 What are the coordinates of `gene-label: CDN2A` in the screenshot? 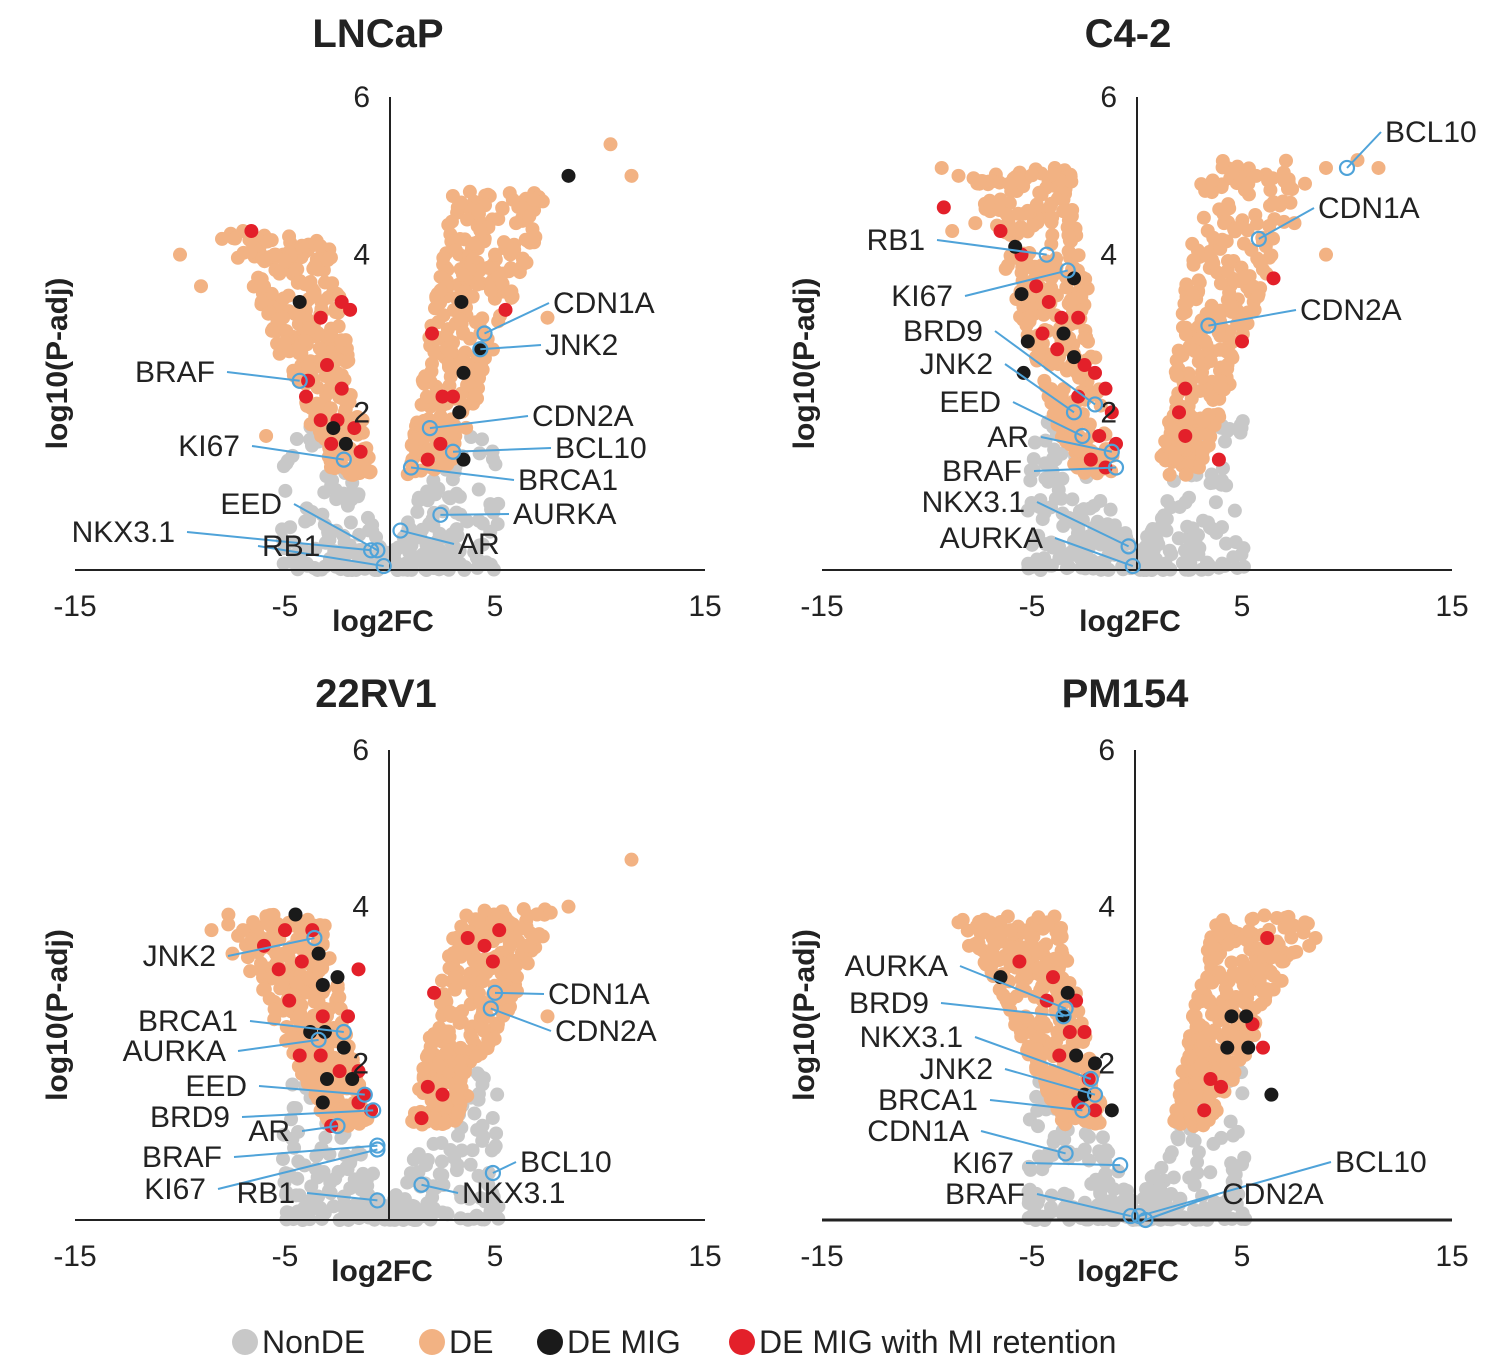 It's located at (583, 416).